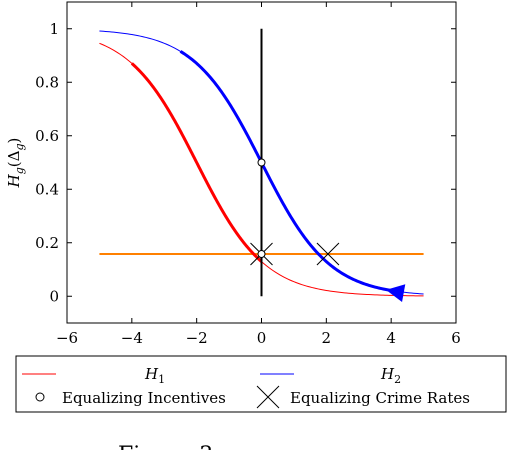 The height and width of the screenshot is (450, 508). I want to click on crime-rate-marker, so click(328, 254).